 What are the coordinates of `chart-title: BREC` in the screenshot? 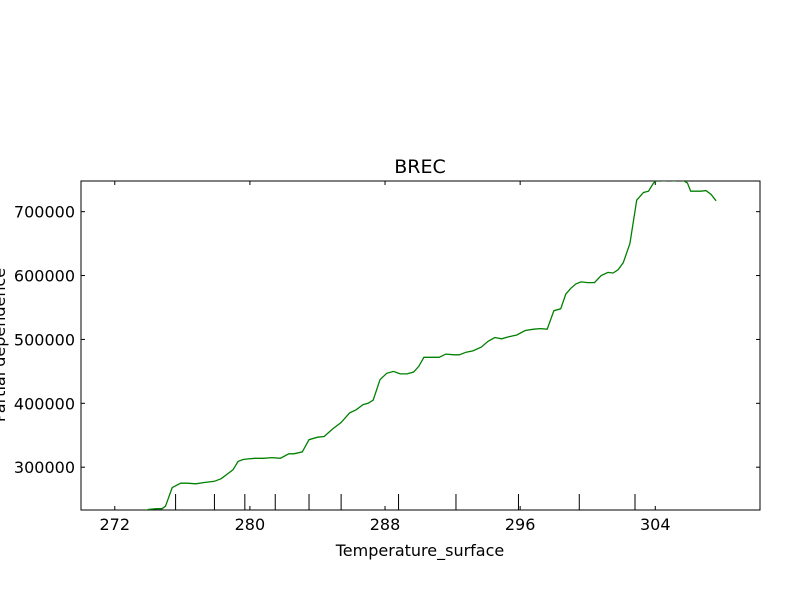 It's located at (420, 167).